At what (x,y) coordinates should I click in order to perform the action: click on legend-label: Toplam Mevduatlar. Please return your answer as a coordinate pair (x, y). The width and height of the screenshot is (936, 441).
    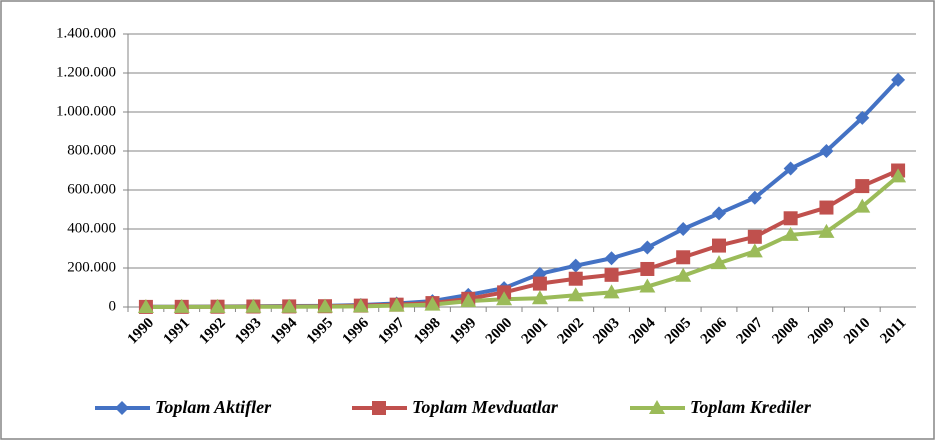
    Looking at the image, I should click on (485, 407).